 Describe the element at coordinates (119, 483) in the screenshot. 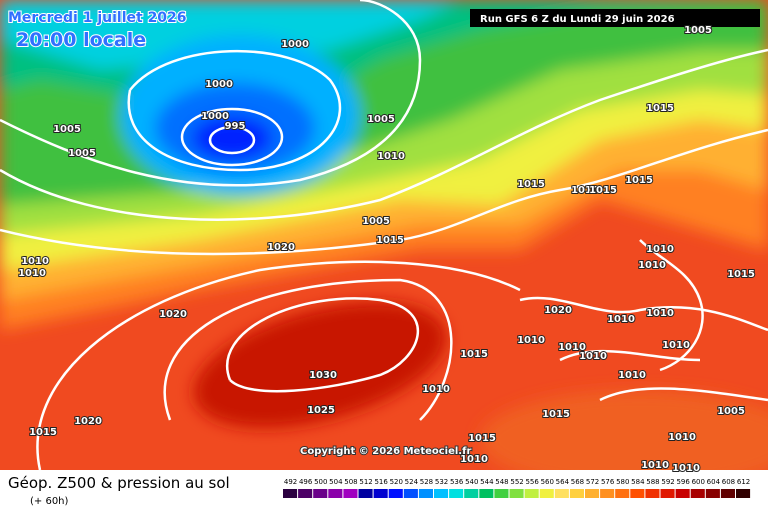

I see `footer-title: Géop. Z500 & pression au sol` at that location.